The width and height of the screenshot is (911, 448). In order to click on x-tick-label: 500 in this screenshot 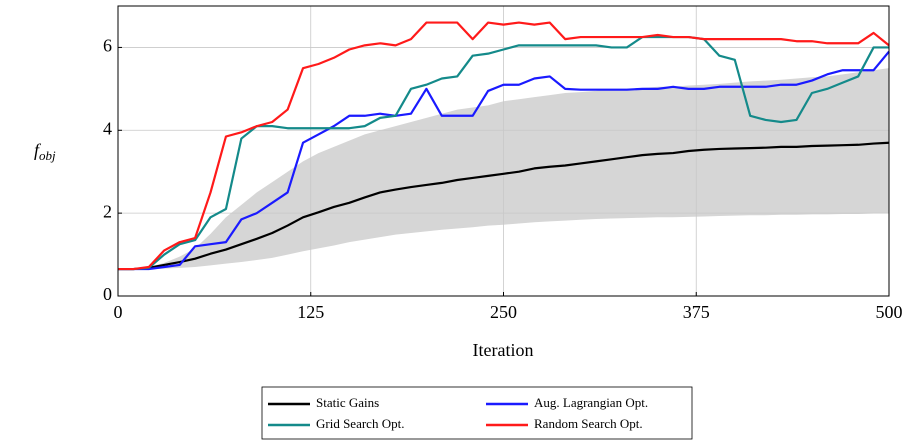, I will do `click(889, 312)`.